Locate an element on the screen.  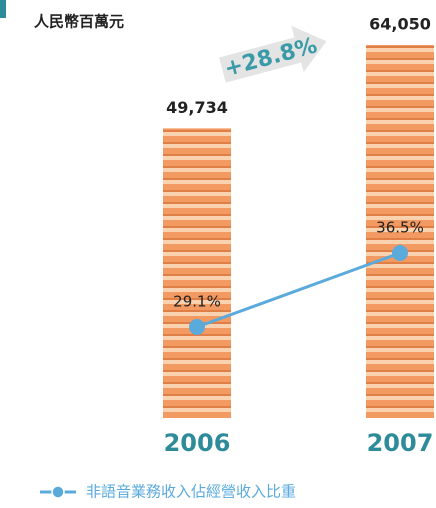
legend-label: 非語音業務收入佔經營收入比重 is located at coordinates (191, 492).